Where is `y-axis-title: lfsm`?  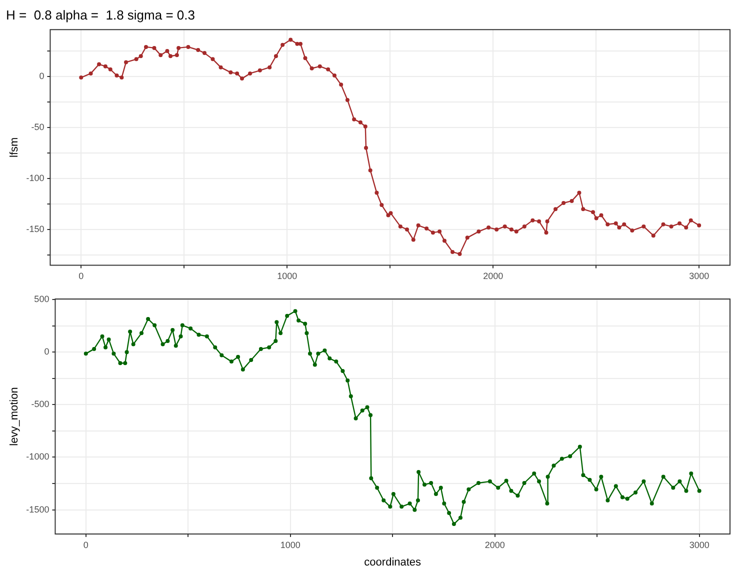 y-axis-title: lfsm is located at coordinates (14, 147).